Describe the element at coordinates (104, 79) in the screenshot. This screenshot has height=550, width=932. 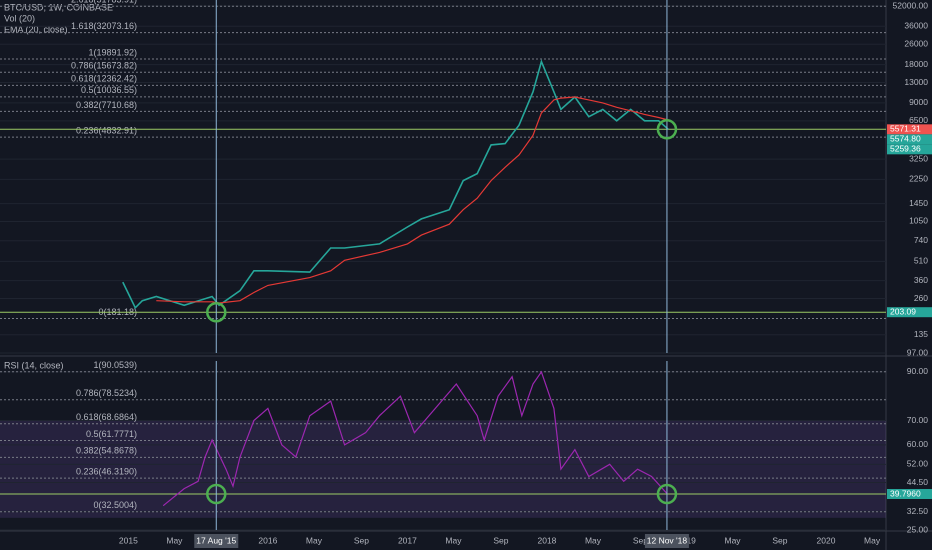
I see `fib-label: 0.618(12362.42)` at that location.